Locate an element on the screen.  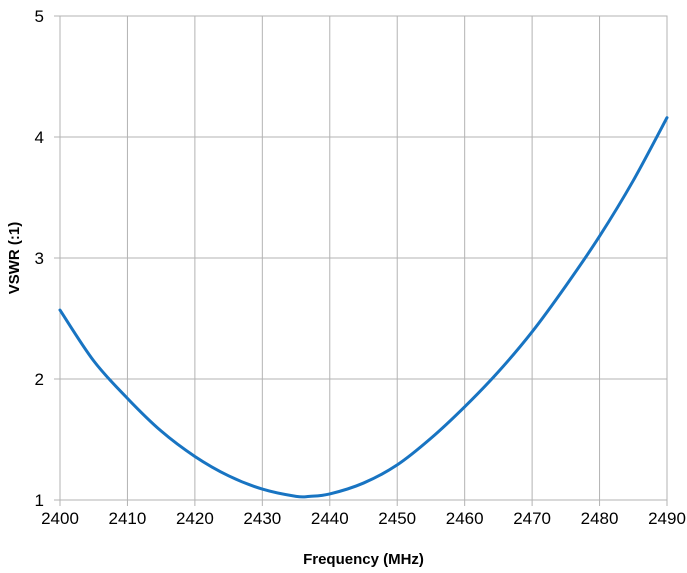
x-tick-label-2450: 2450 is located at coordinates (397, 518).